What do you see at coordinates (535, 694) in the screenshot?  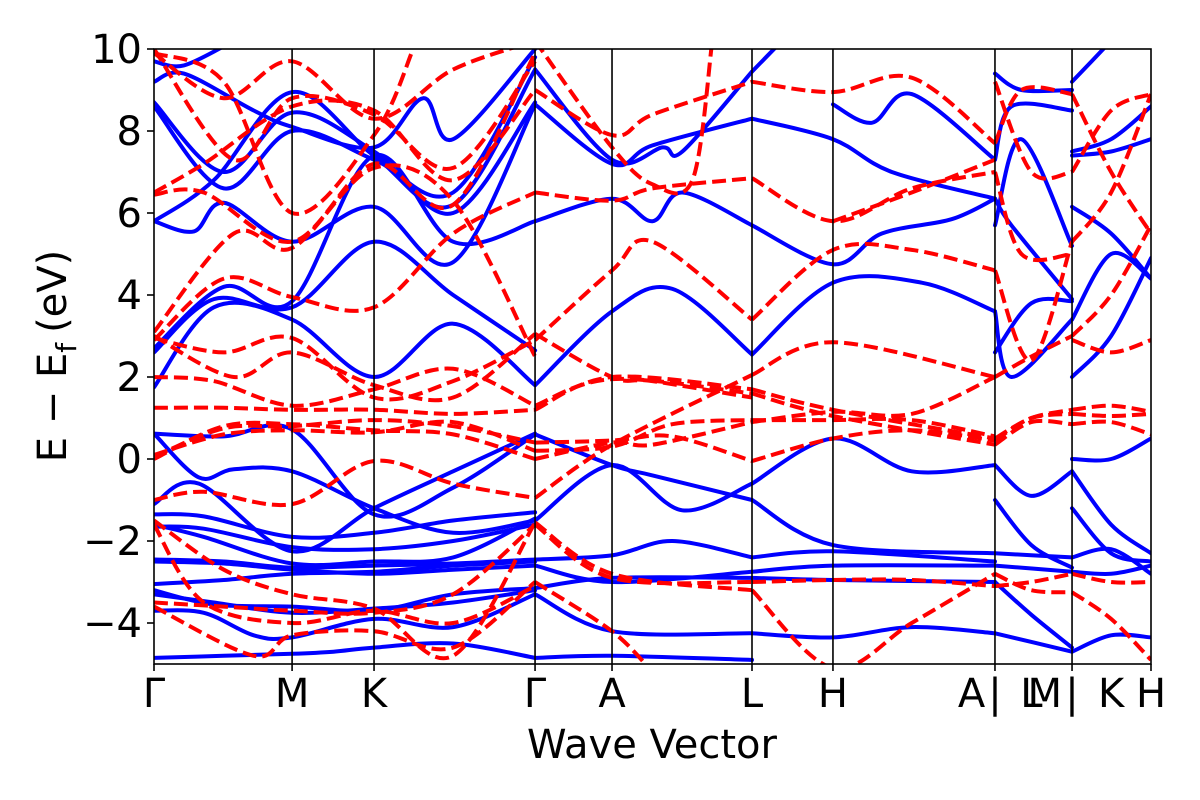 I see `x-tick-label-3: Γ` at bounding box center [535, 694].